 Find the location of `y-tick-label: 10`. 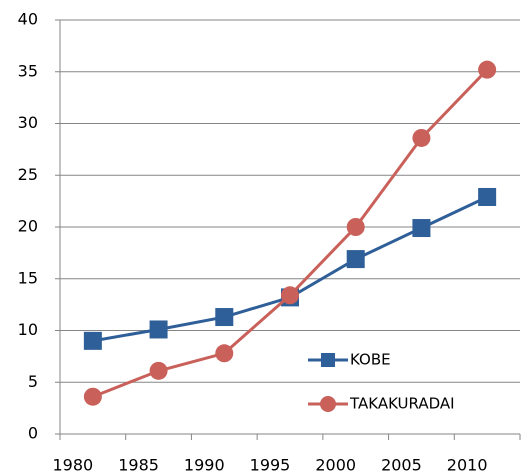

y-tick-label: 10 is located at coordinates (28, 329).